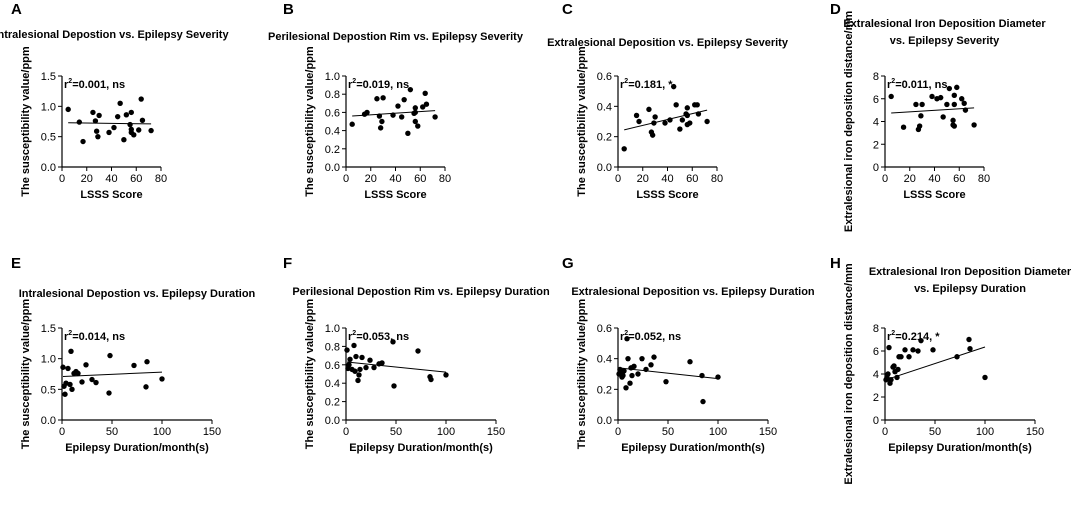 This screenshot has width=1080, height=514. What do you see at coordinates (667, 179) in the screenshot?
I see `x-tick-label: 40` at bounding box center [667, 179].